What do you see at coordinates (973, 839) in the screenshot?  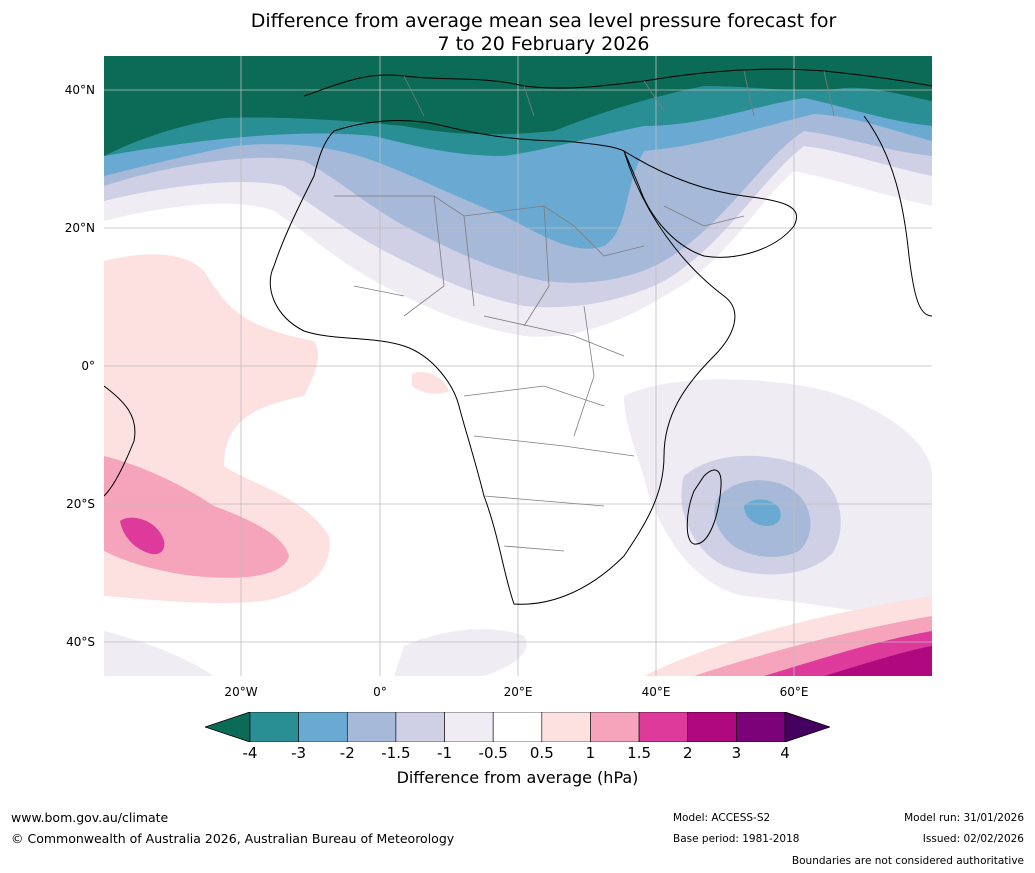 I see `footer-issued: Issued: 02/02/2026` at bounding box center [973, 839].